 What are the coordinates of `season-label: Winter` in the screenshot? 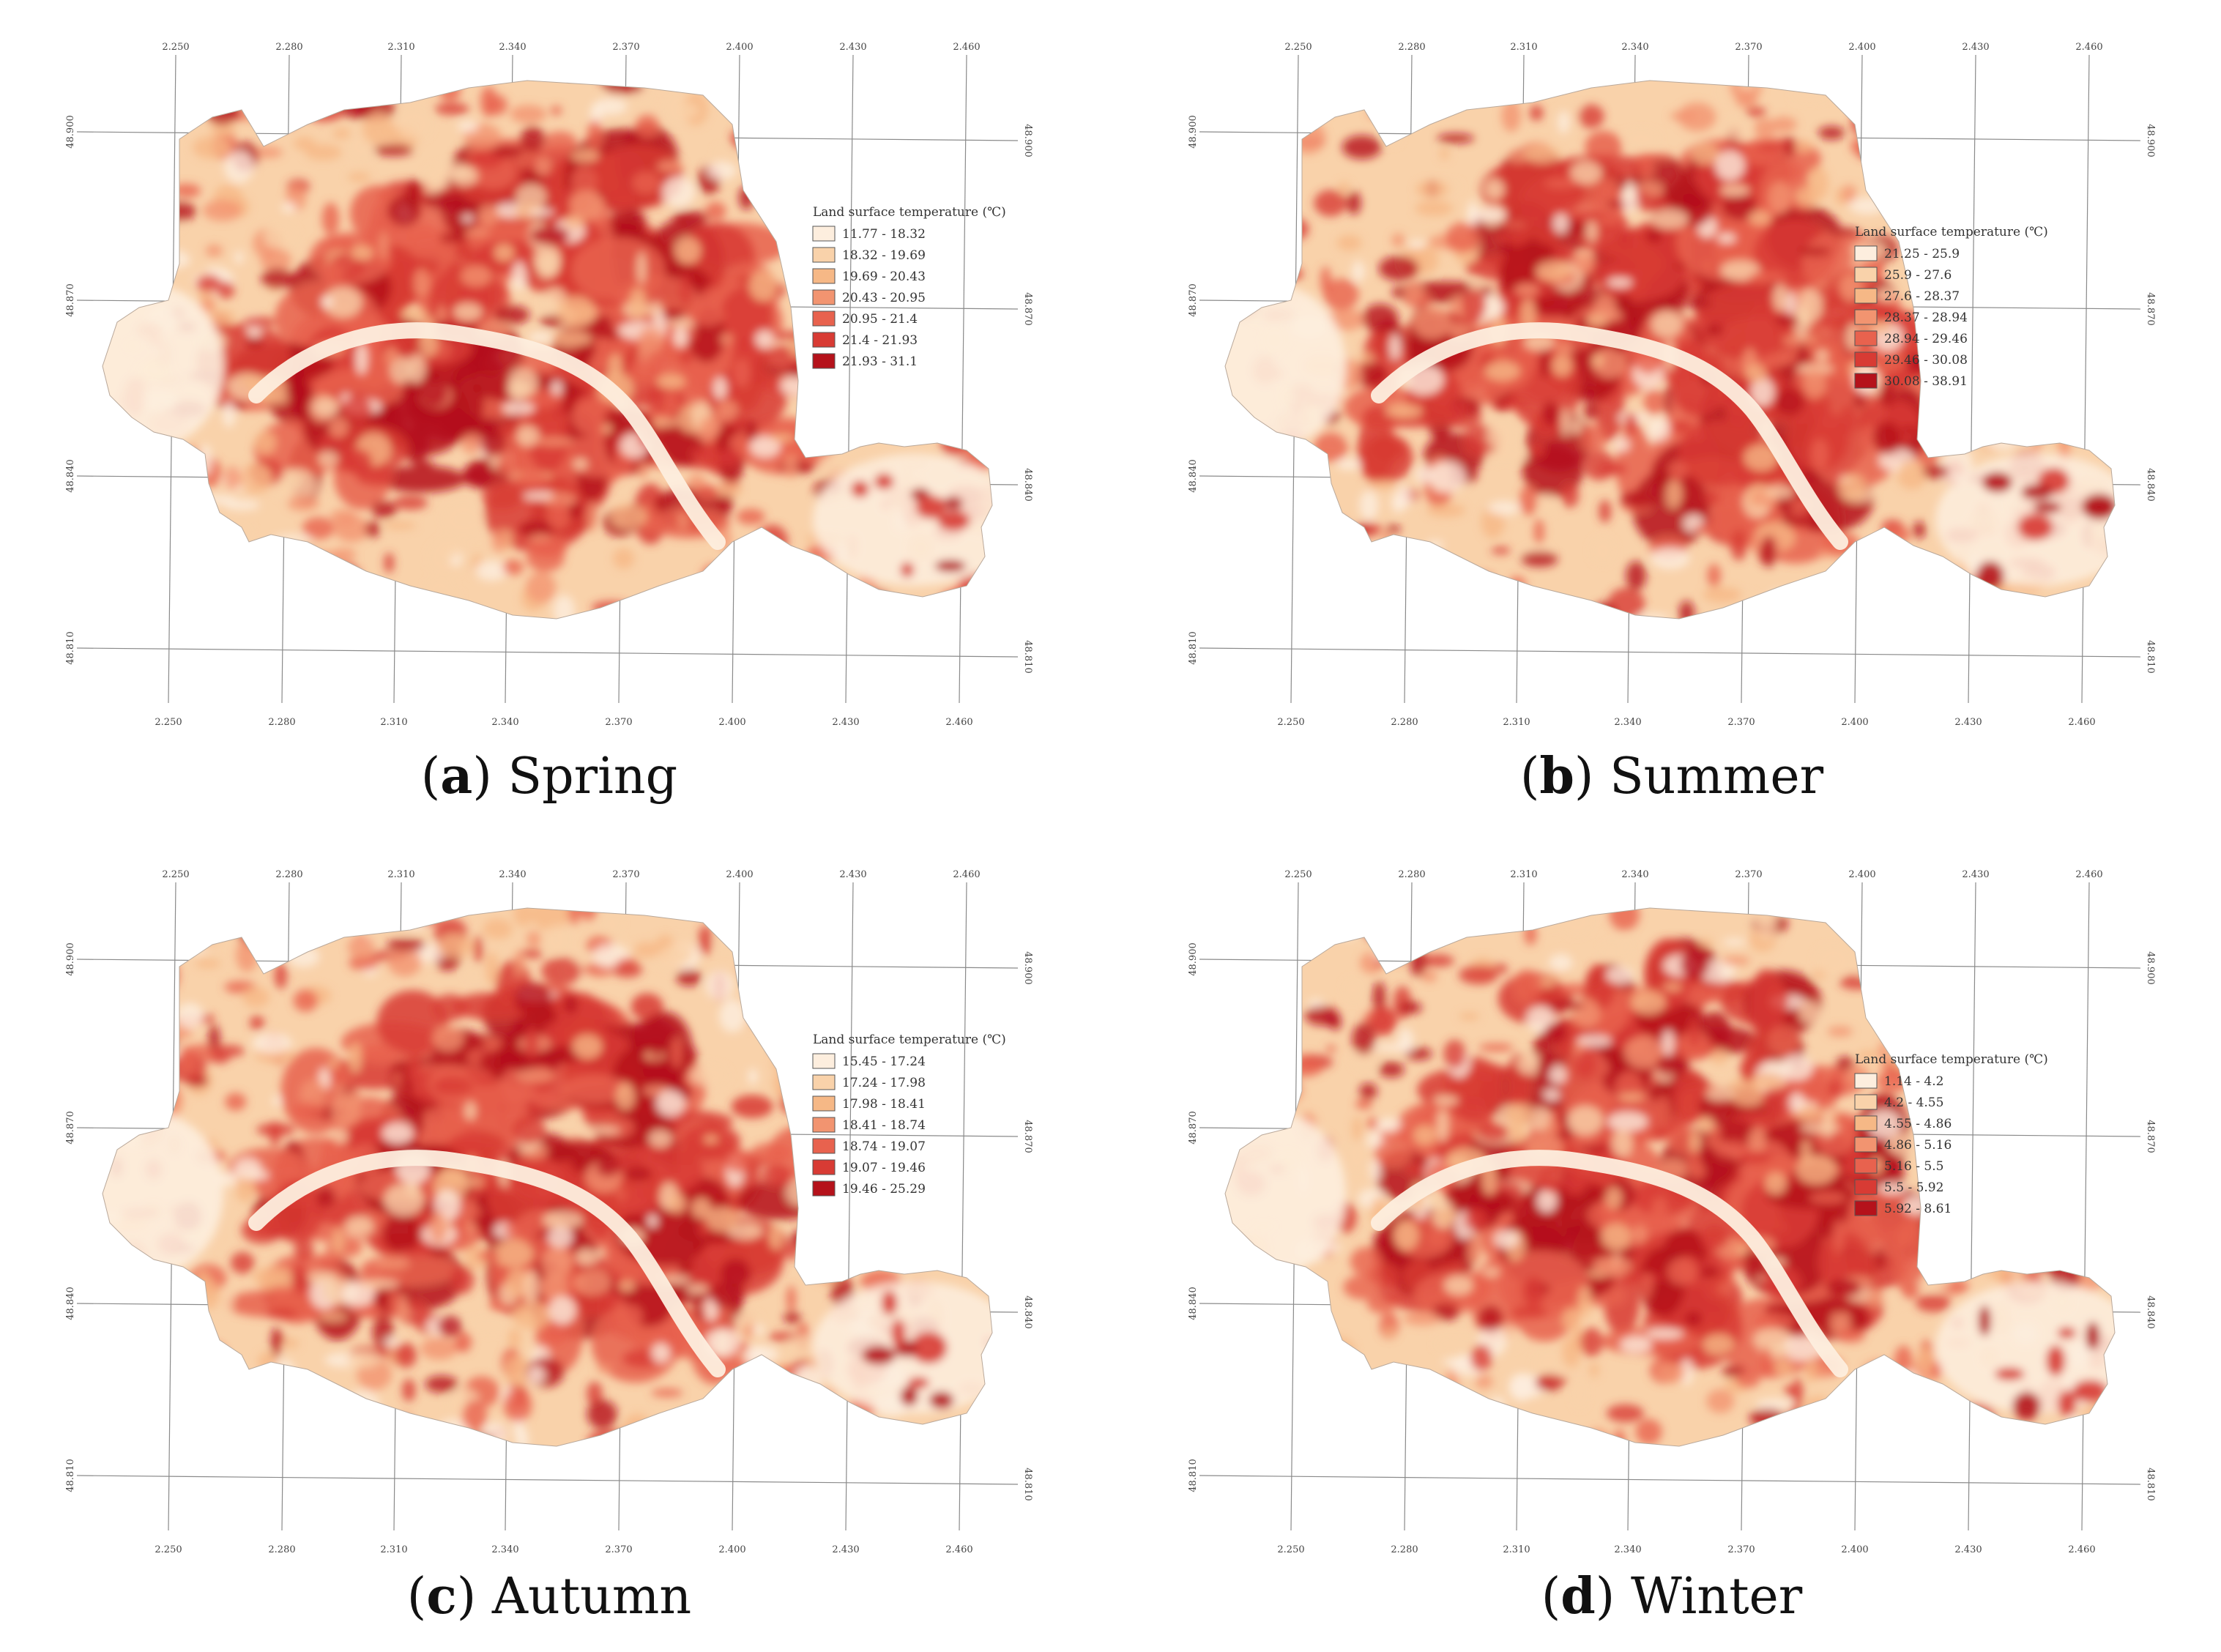 It's located at (1717, 1597).